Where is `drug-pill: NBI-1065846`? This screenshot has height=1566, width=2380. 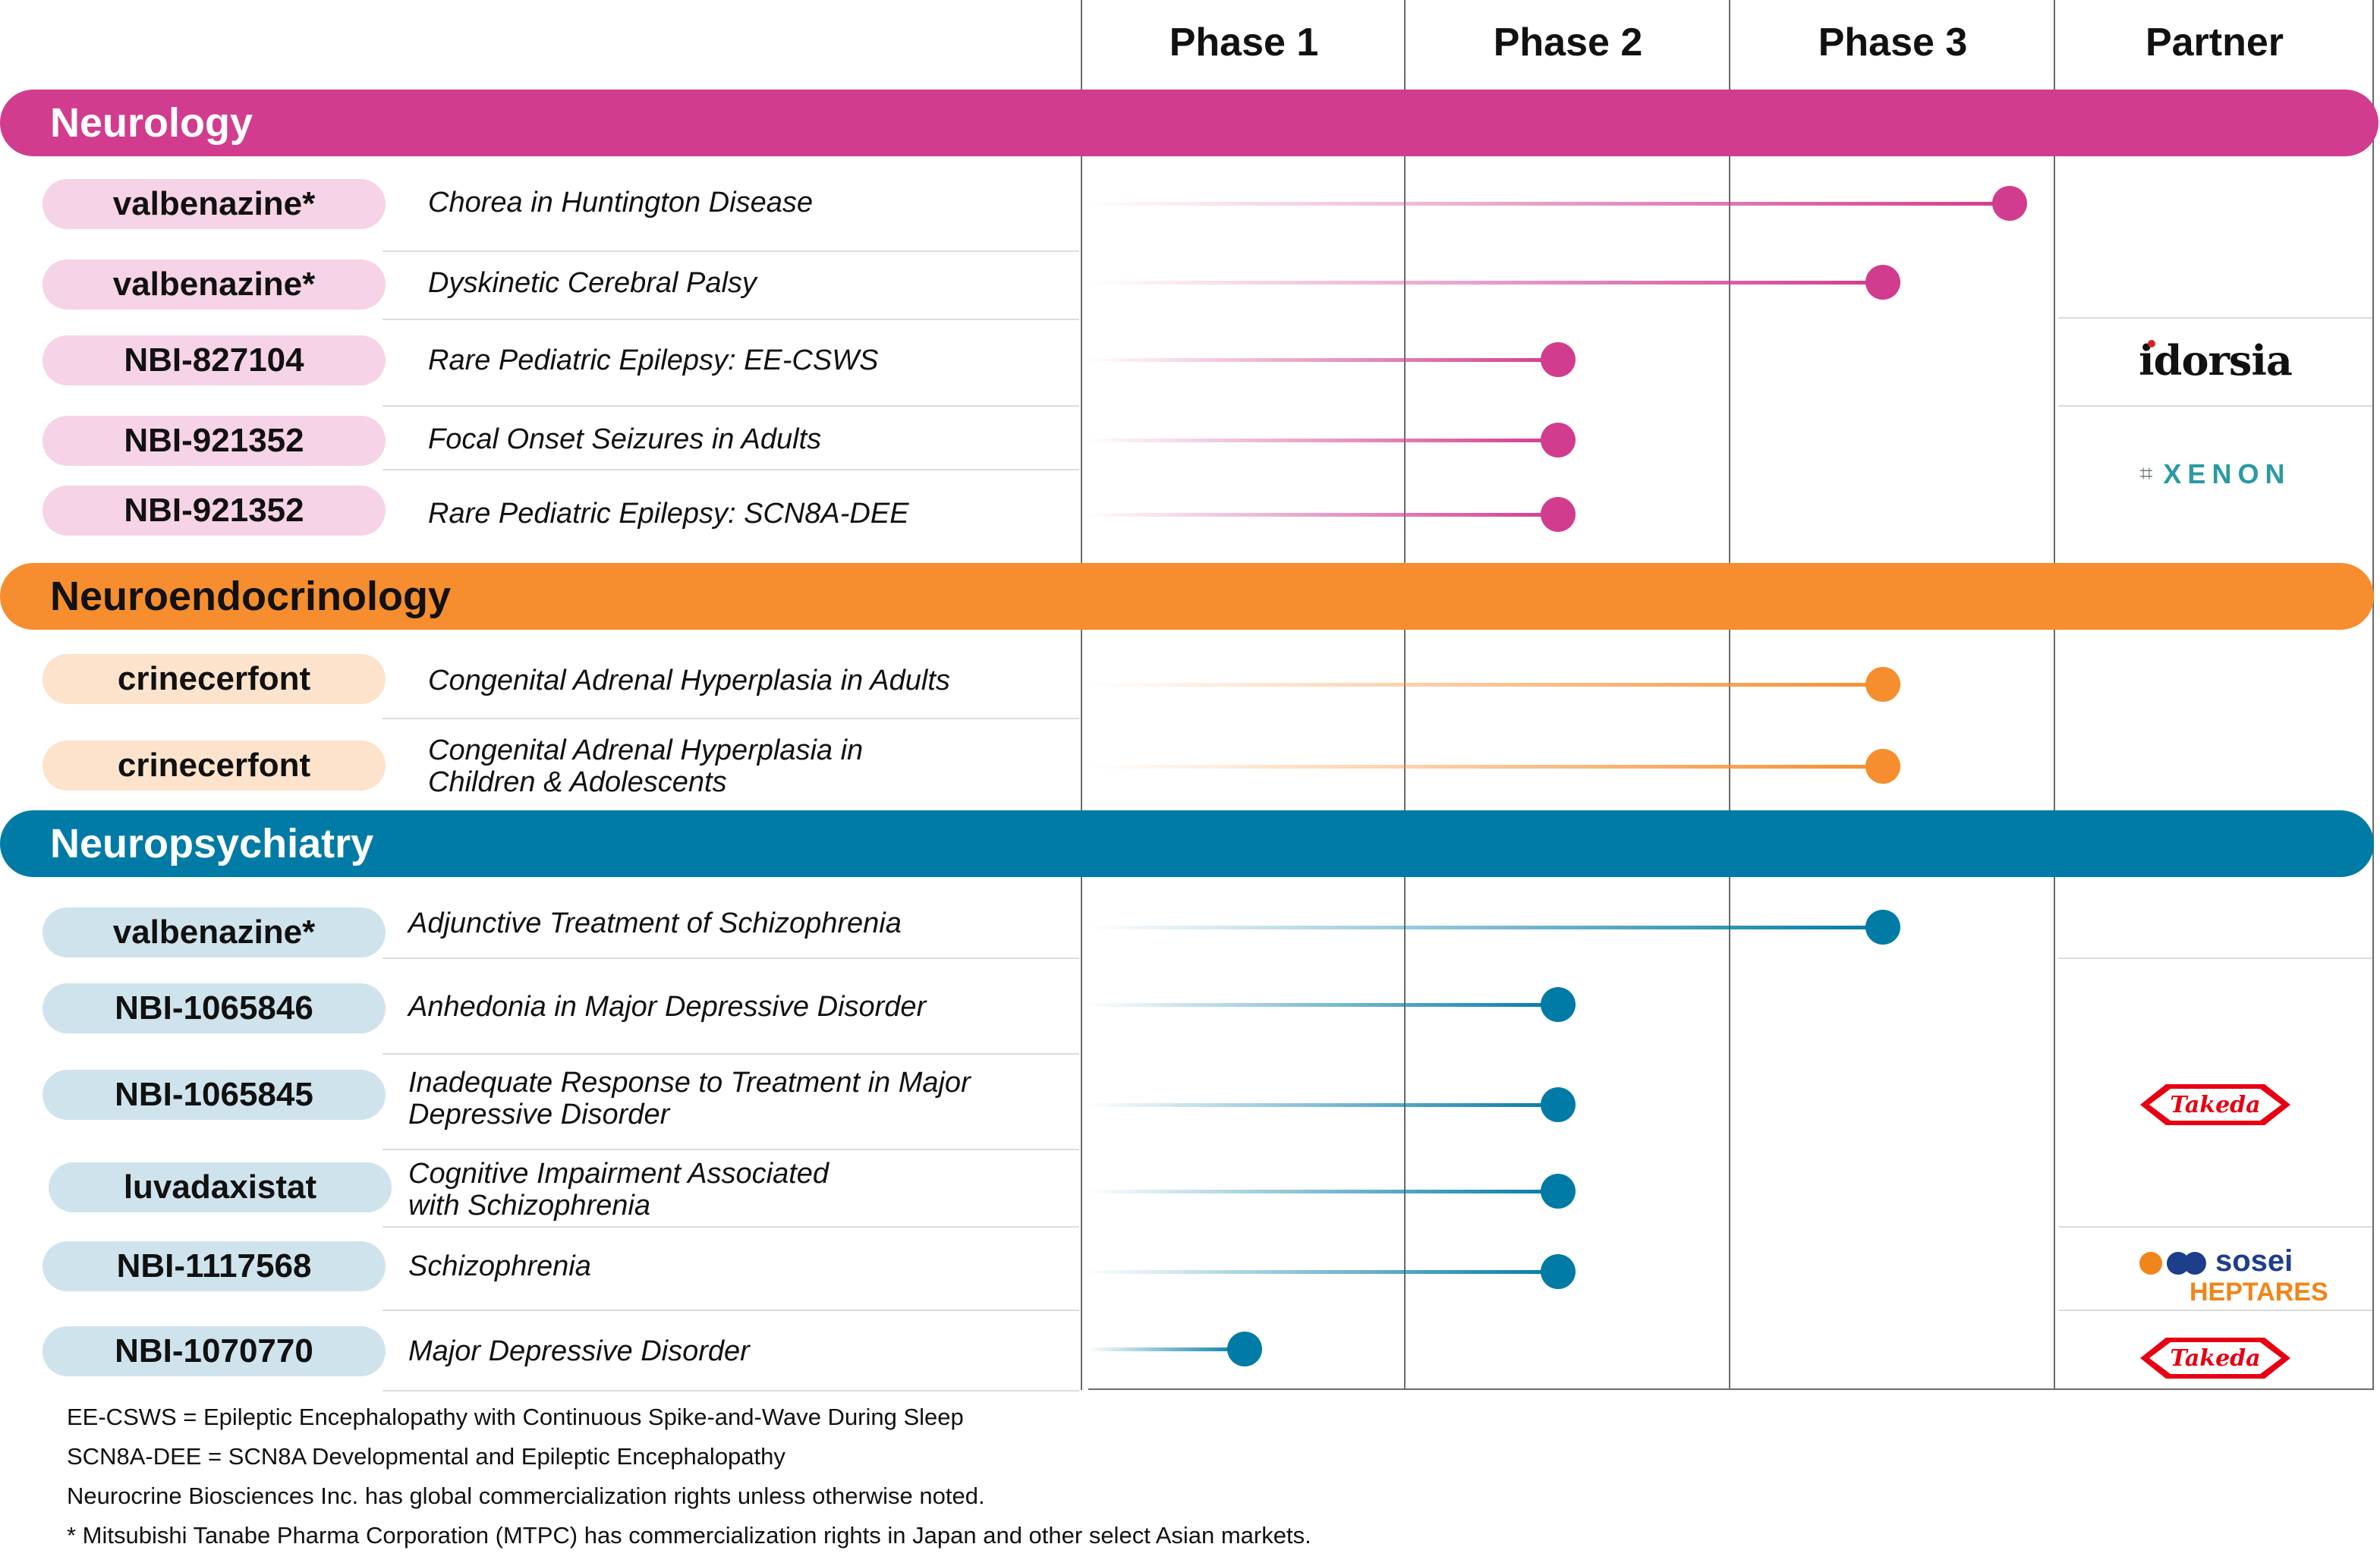 drug-pill: NBI-1065846 is located at coordinates (214, 1008).